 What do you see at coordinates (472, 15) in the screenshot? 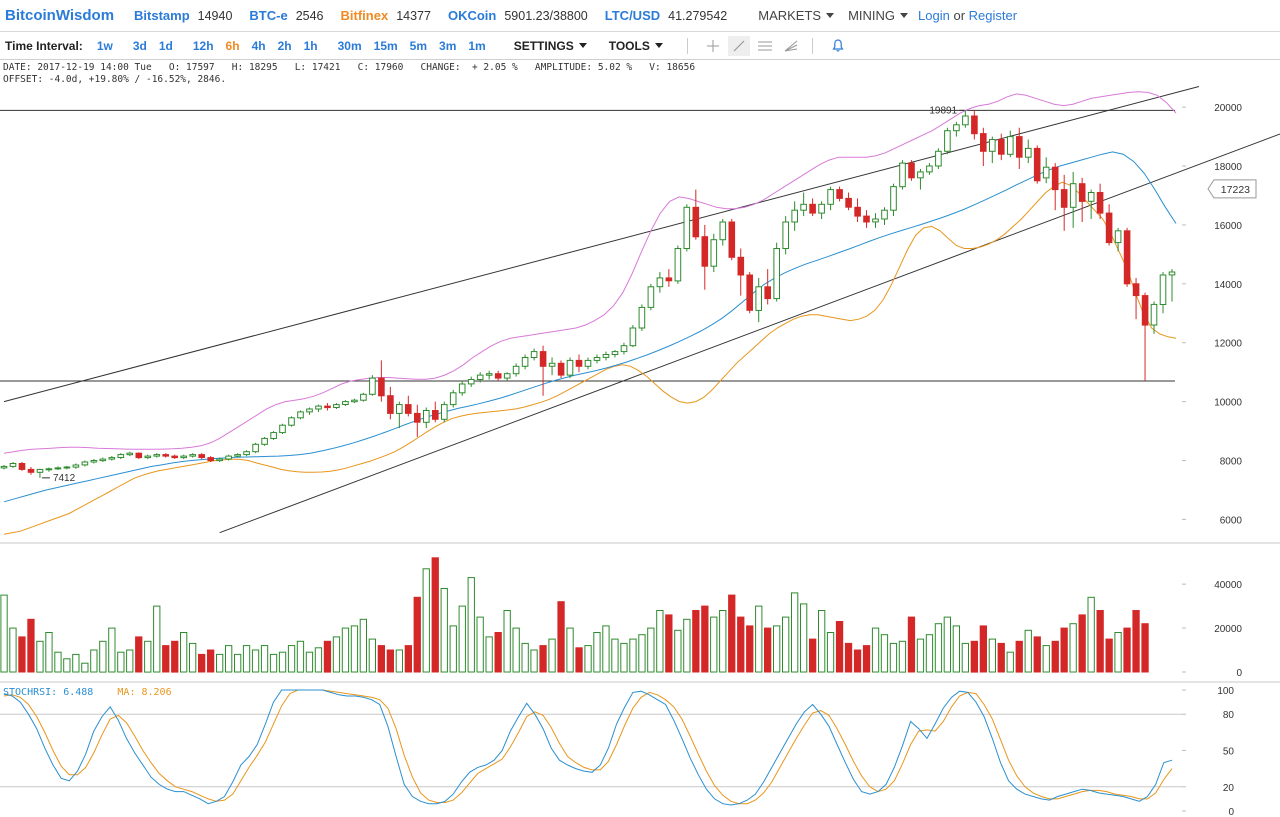
I see `exchange-name: OKCoin` at bounding box center [472, 15].